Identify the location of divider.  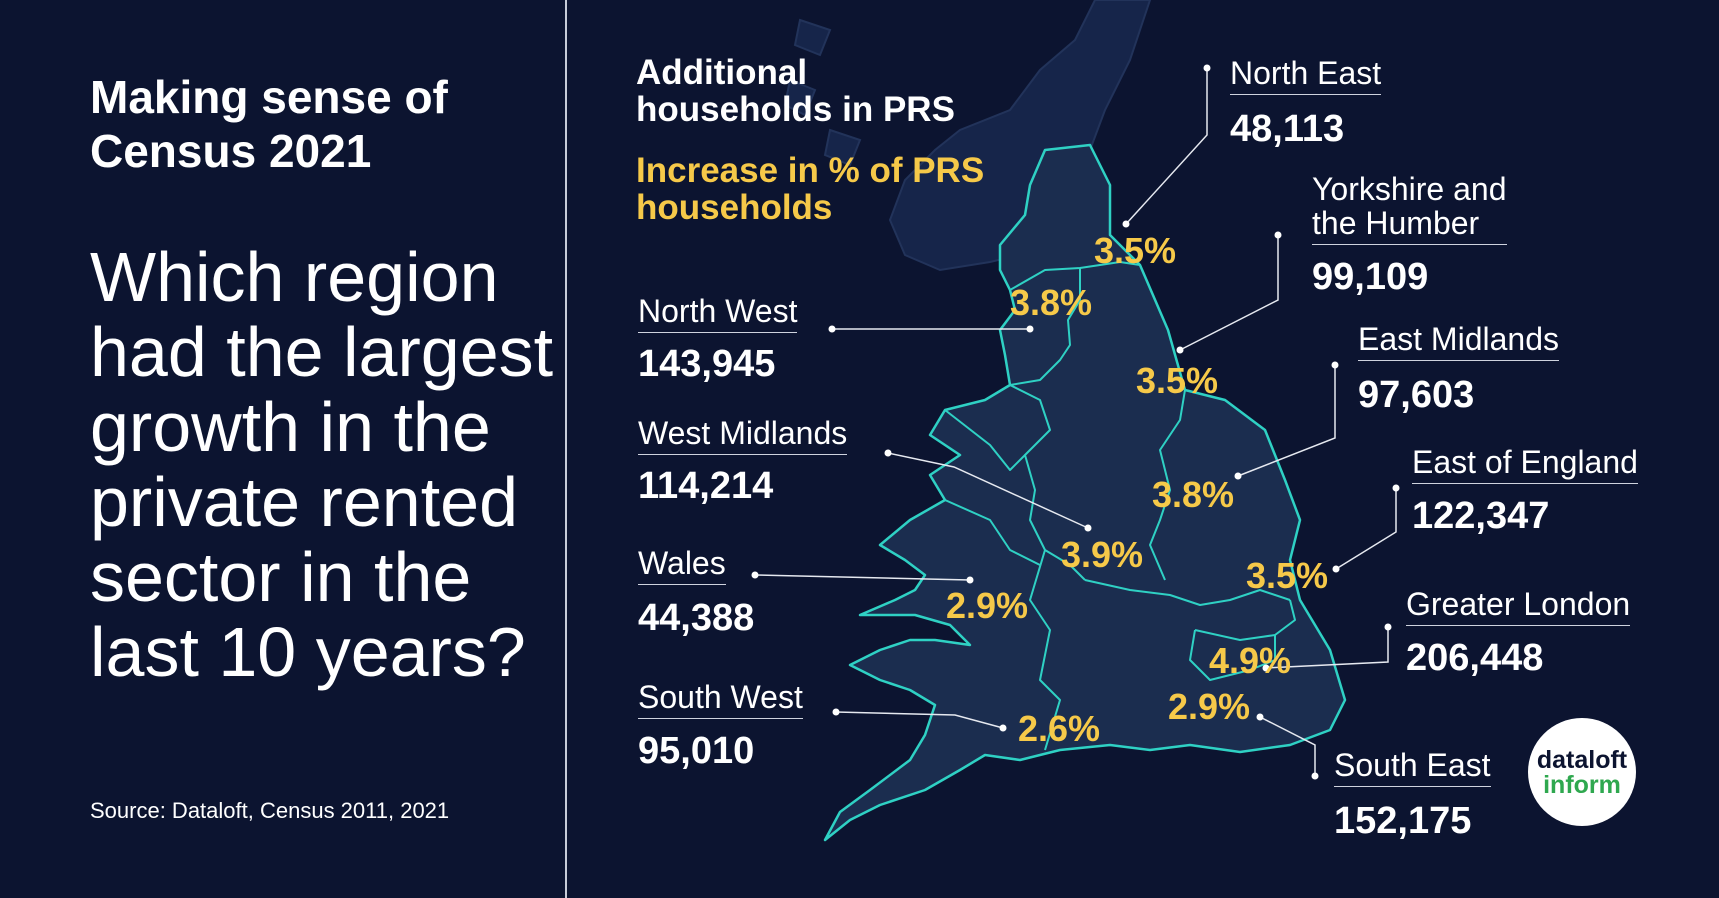
(566, 449).